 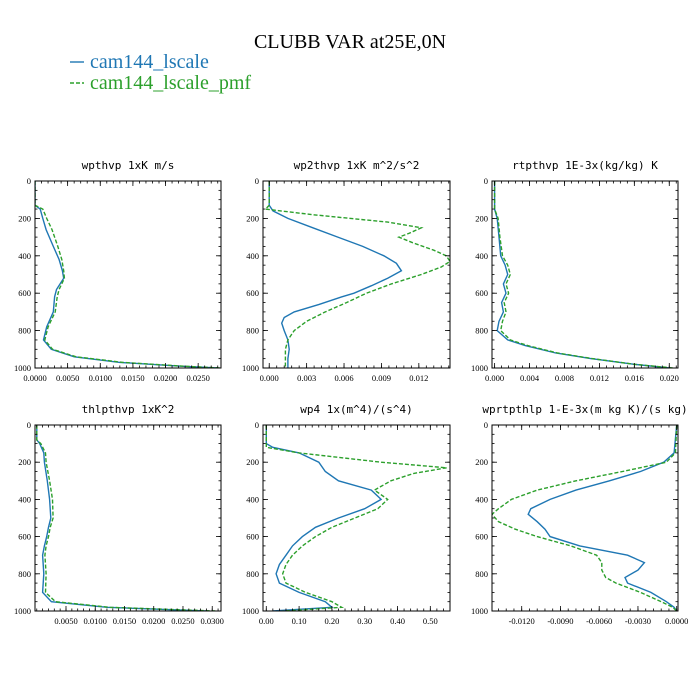 What do you see at coordinates (430, 621) in the screenshot?
I see `x-tick-label: 0.50` at bounding box center [430, 621].